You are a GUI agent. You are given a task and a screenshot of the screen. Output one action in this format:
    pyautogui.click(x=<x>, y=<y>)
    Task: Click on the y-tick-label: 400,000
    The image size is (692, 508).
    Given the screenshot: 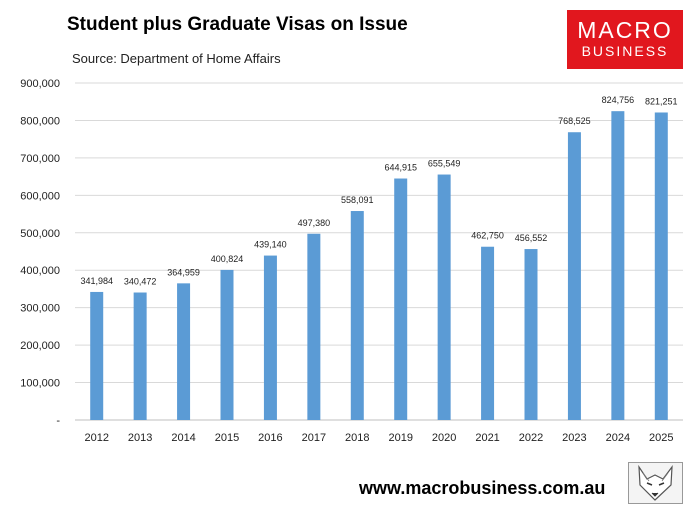 What is the action you would take?
    pyautogui.click(x=40, y=271)
    